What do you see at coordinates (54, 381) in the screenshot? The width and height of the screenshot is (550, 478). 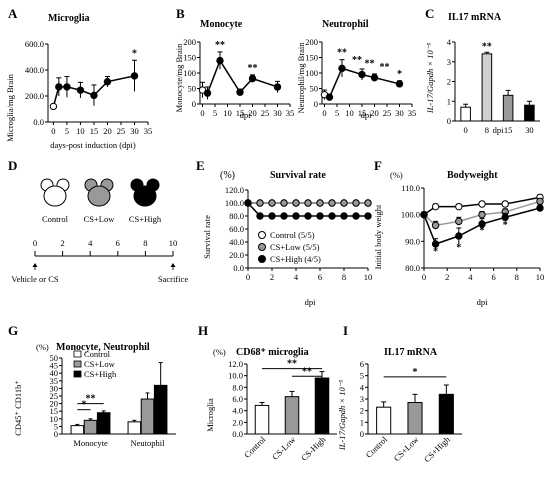 I see `y-tick-label: 35` at bounding box center [54, 381].